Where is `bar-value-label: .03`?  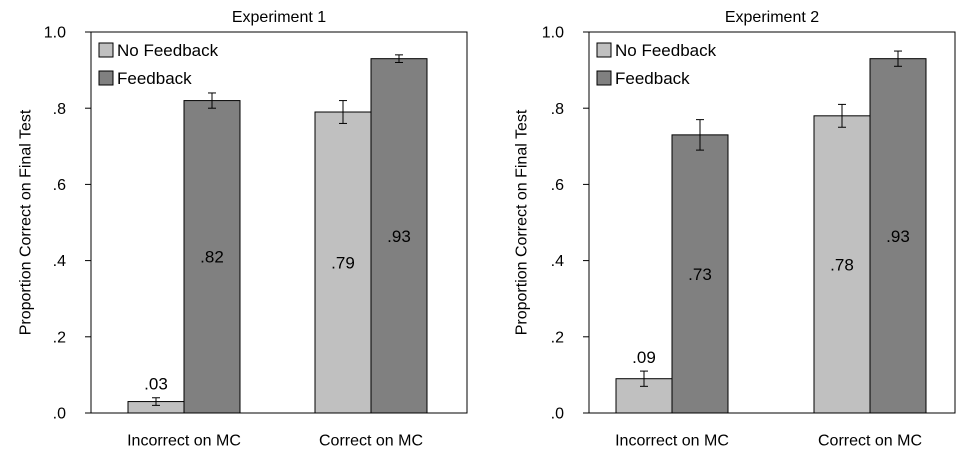 bar-value-label: .03 is located at coordinates (156, 384).